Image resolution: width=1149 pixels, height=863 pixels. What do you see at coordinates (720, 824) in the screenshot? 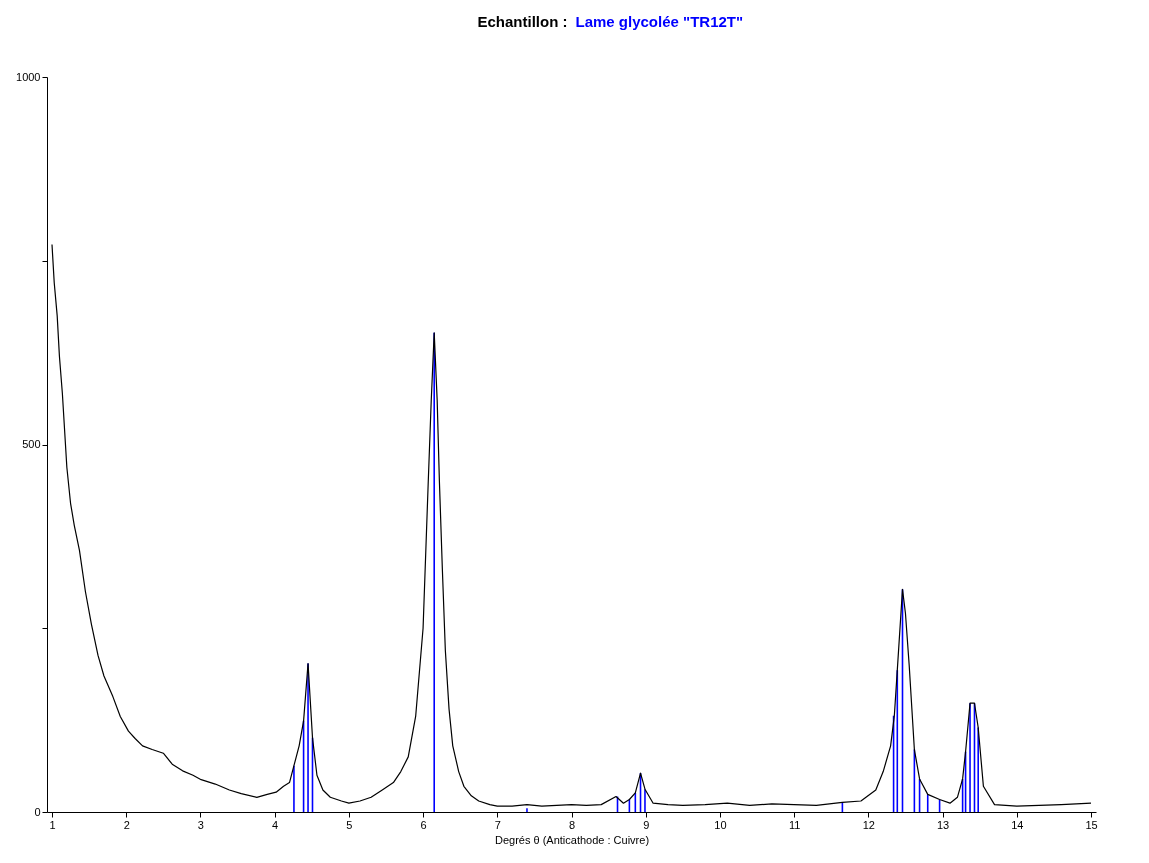
I see `x-tick-label: 10` at bounding box center [720, 824].